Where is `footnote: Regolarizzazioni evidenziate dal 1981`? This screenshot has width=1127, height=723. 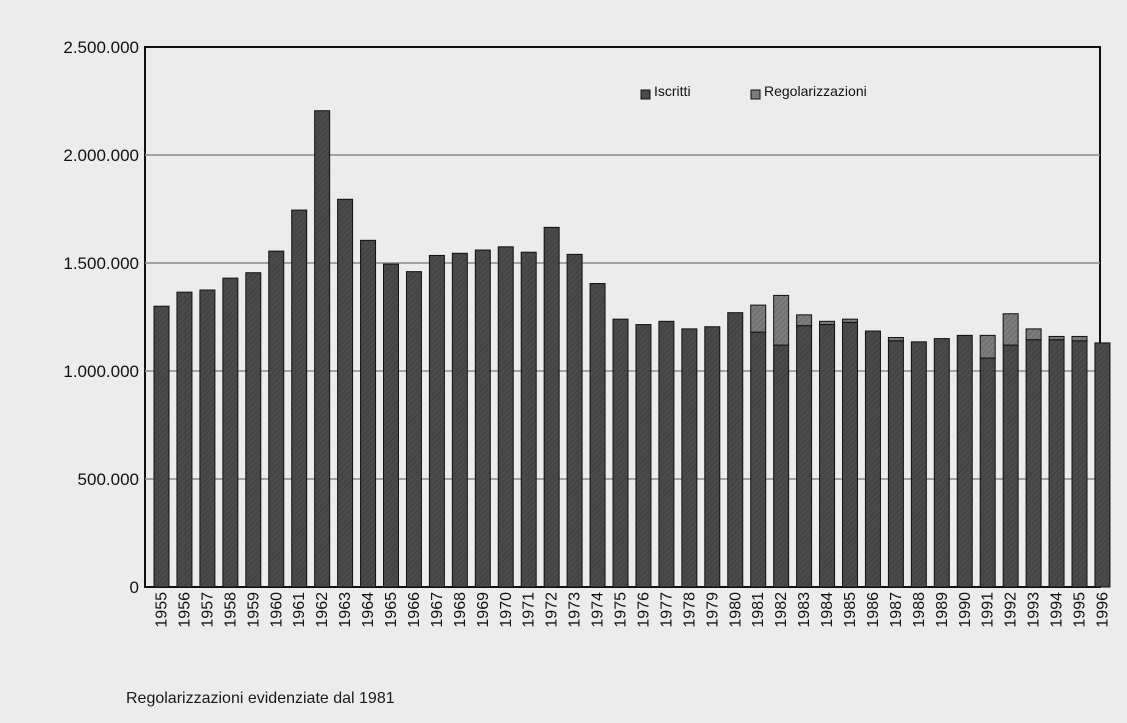
footnote: Regolarizzazioni evidenziate dal 1981 is located at coordinates (260, 698).